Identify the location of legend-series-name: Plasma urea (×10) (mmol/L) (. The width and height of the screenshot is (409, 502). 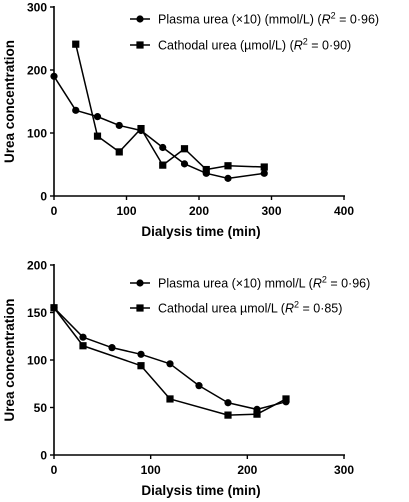
(240, 20).